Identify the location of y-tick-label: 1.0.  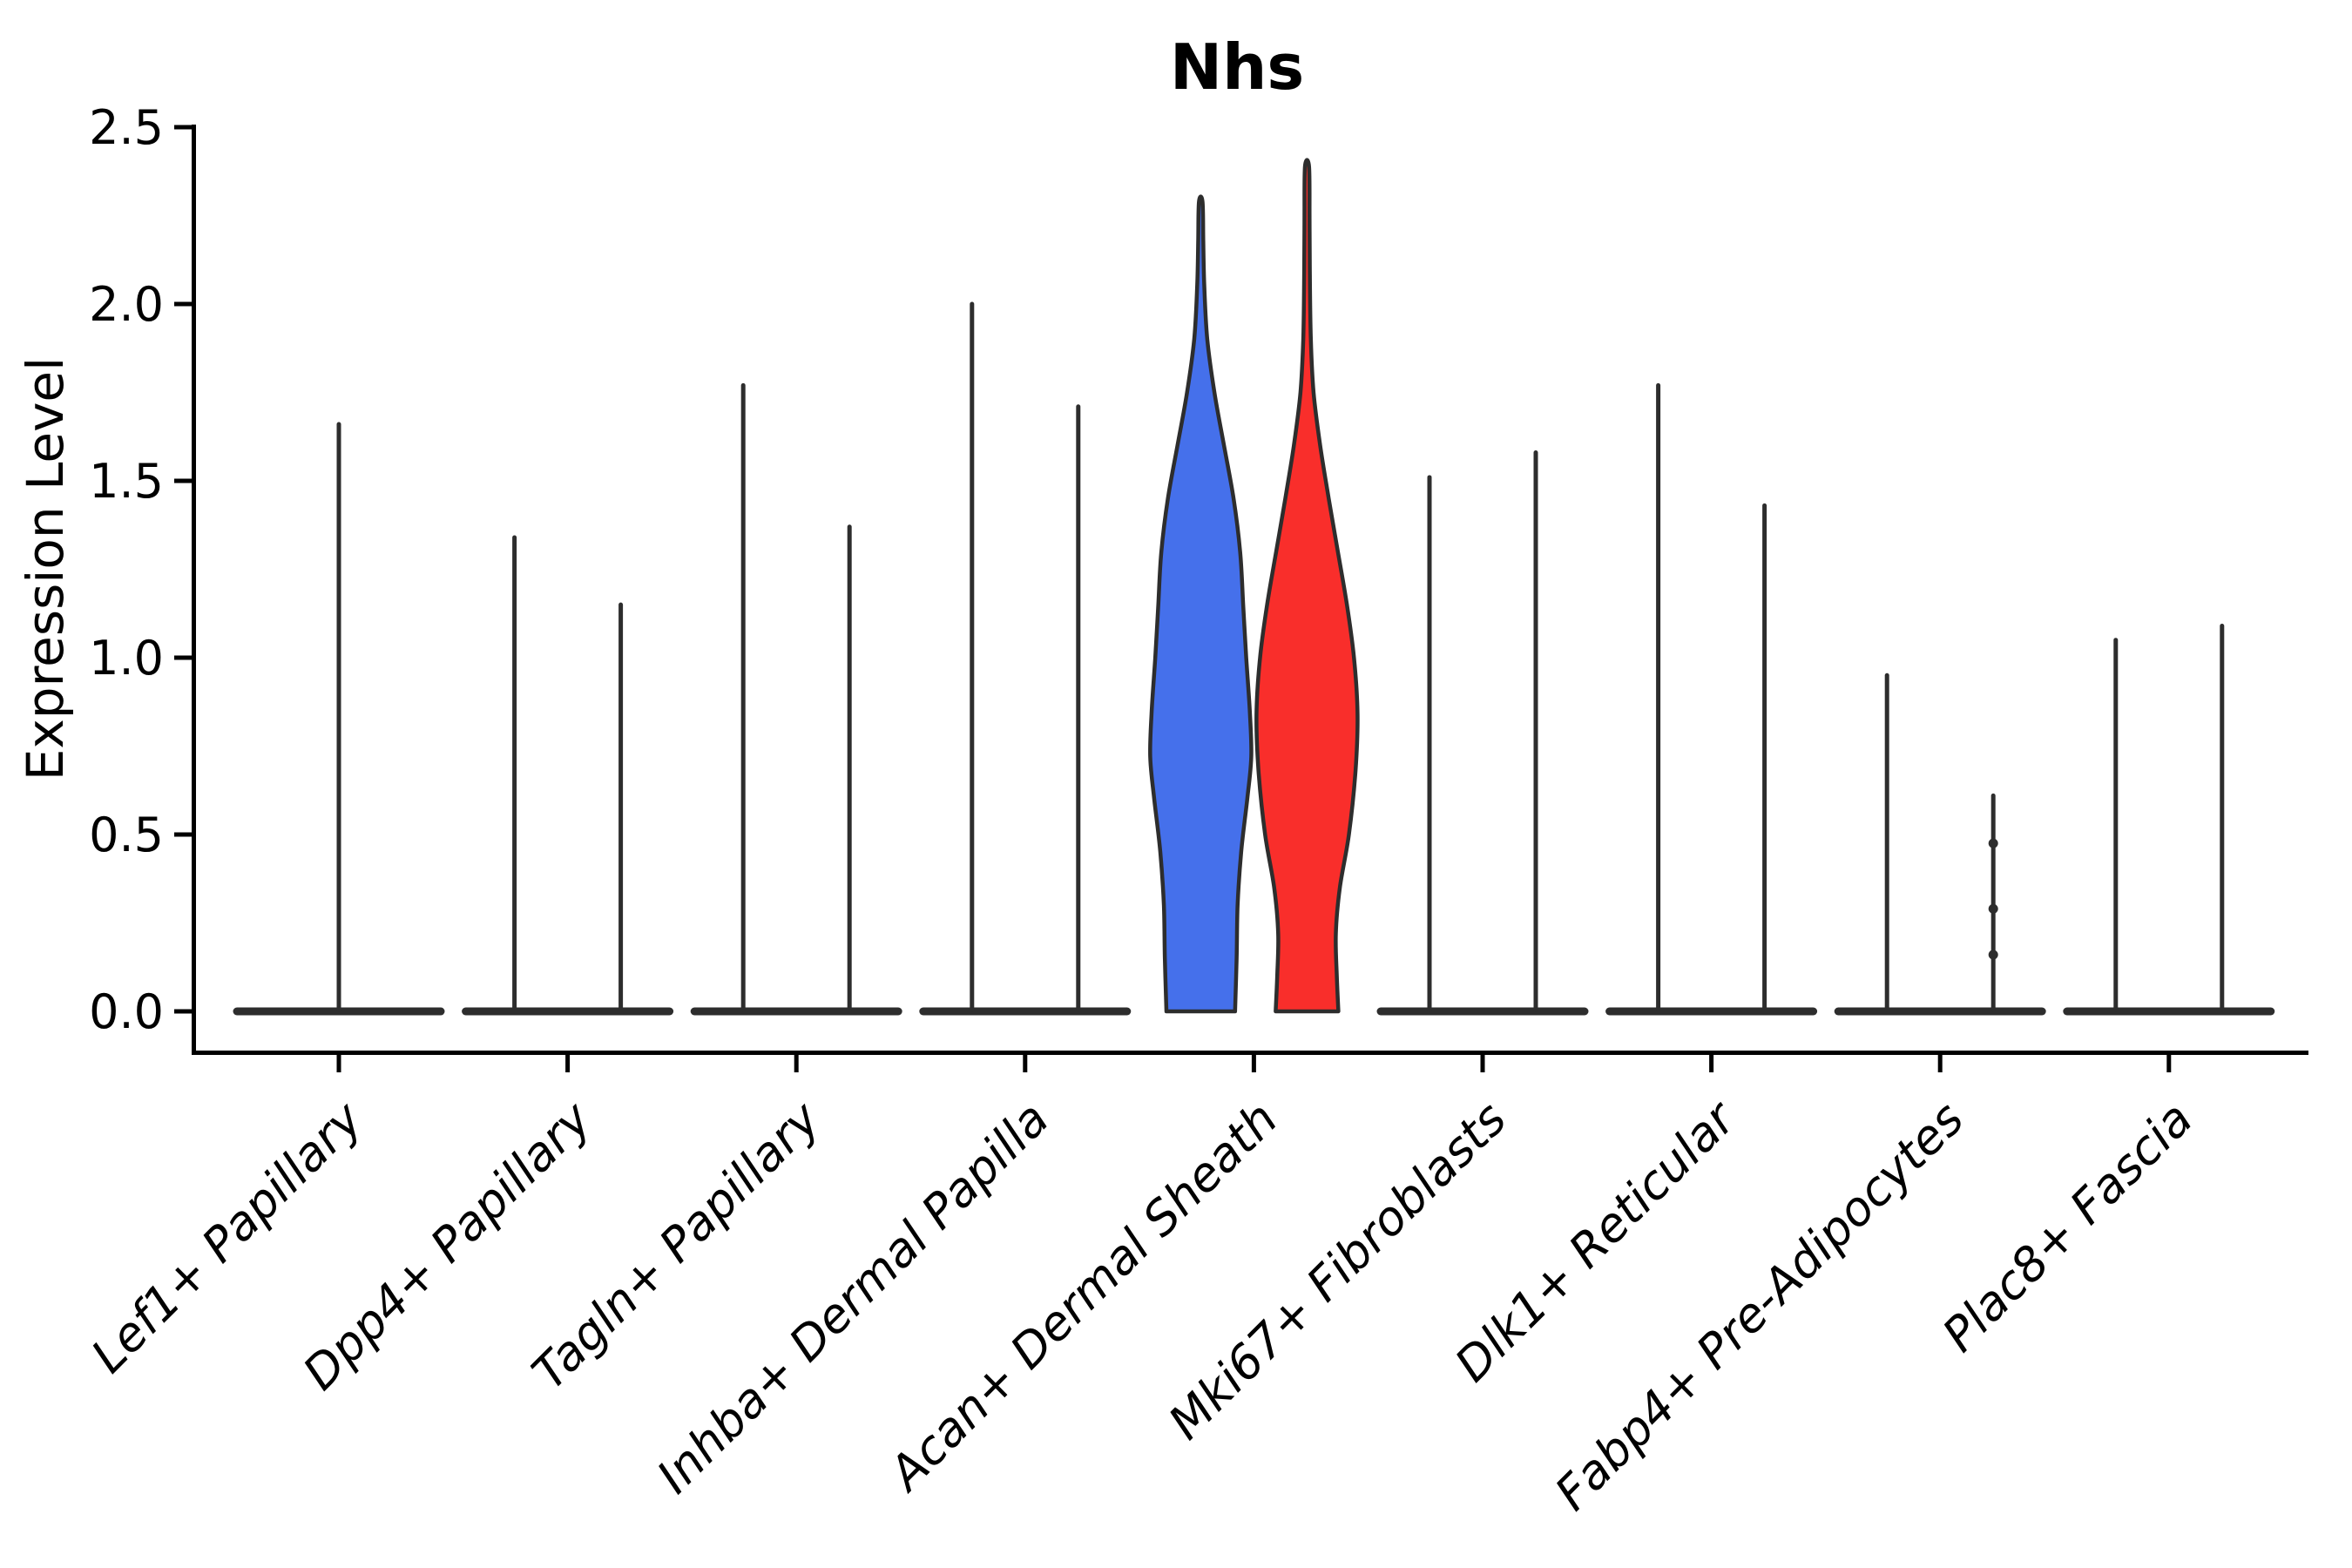
(126, 658).